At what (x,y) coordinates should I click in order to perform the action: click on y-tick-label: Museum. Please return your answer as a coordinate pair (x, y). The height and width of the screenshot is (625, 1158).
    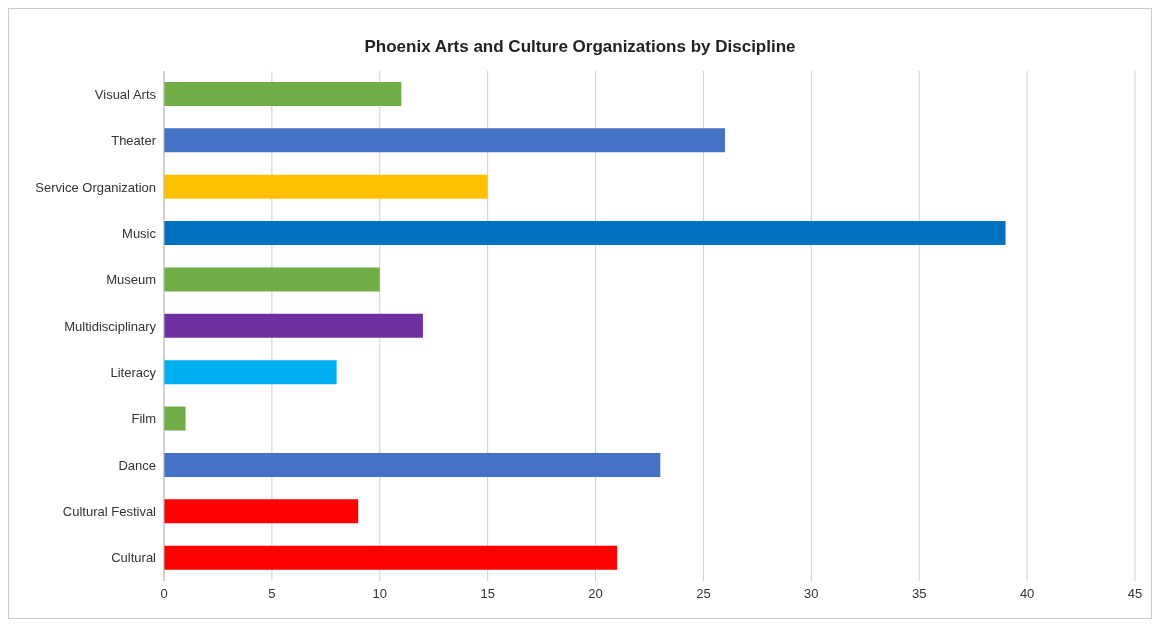
    Looking at the image, I should click on (131, 280).